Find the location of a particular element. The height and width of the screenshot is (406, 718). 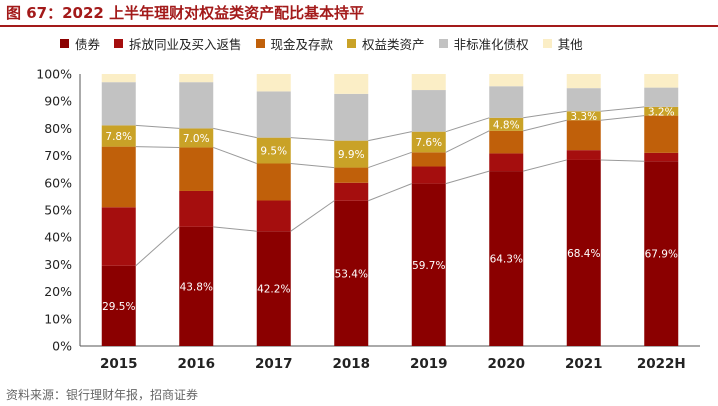

x-tick-label: 2021 is located at coordinates (584, 364).